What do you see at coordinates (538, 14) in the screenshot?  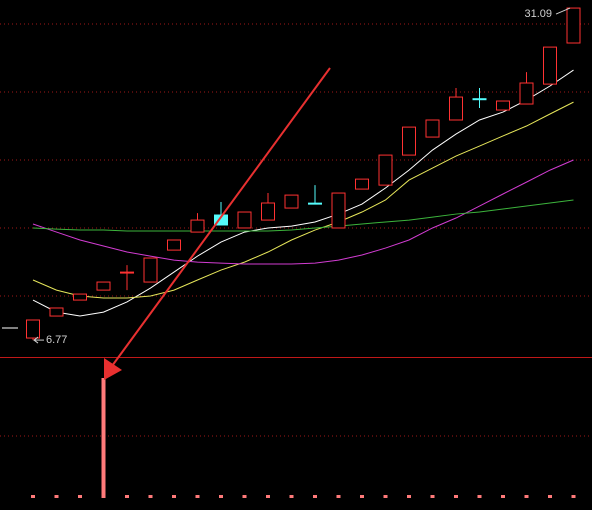 I see `high-label: 31.09` at bounding box center [538, 14].